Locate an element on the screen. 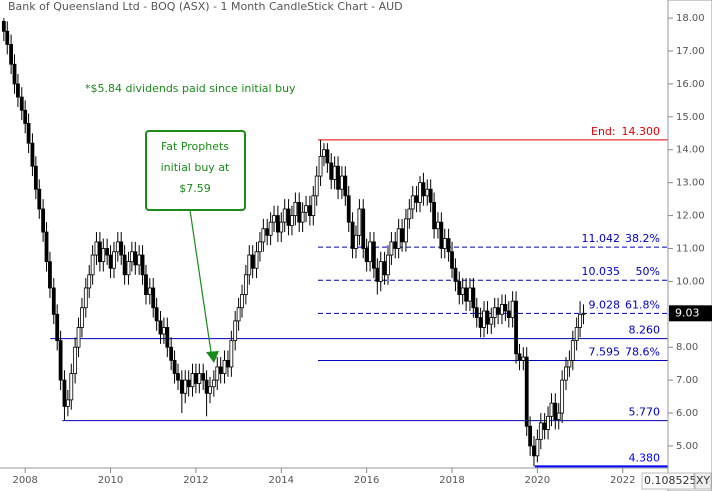  y-axis-panel is located at coordinates (689, 245).